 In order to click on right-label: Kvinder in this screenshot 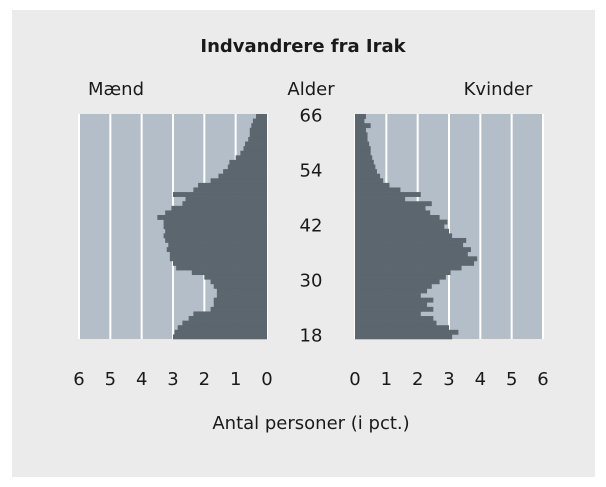, I will do `click(498, 89)`.